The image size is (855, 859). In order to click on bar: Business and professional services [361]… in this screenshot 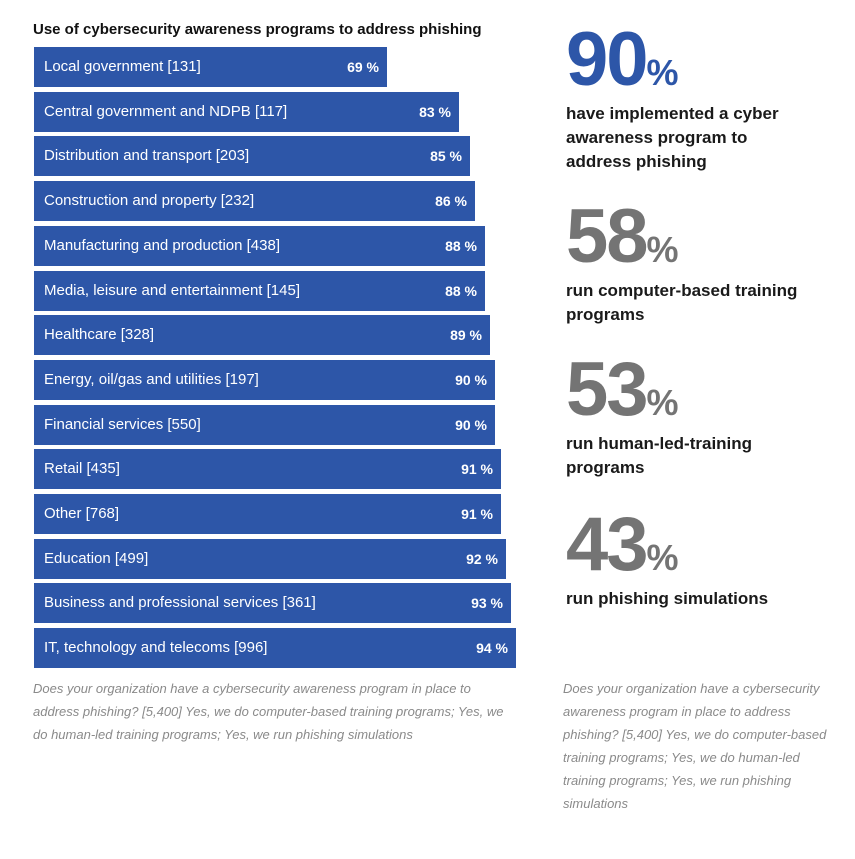, I will do `click(272, 603)`.